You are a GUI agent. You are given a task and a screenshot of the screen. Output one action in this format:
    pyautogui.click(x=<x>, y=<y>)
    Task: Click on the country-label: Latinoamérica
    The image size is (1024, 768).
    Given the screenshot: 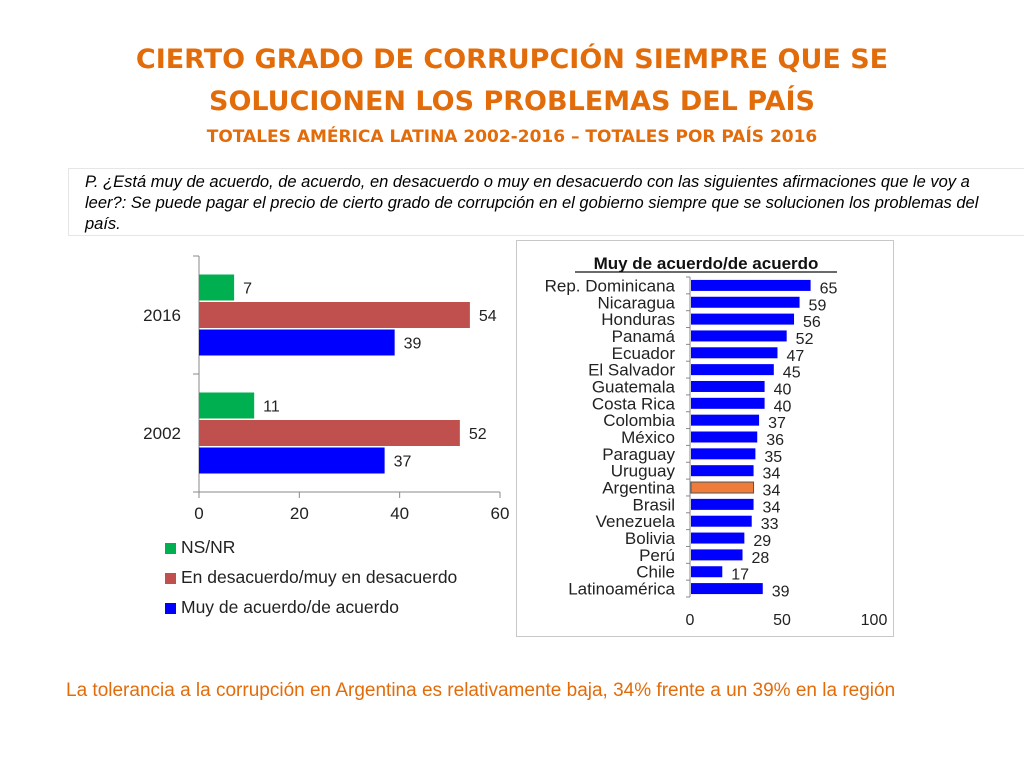 What is the action you would take?
    pyautogui.click(x=621, y=589)
    